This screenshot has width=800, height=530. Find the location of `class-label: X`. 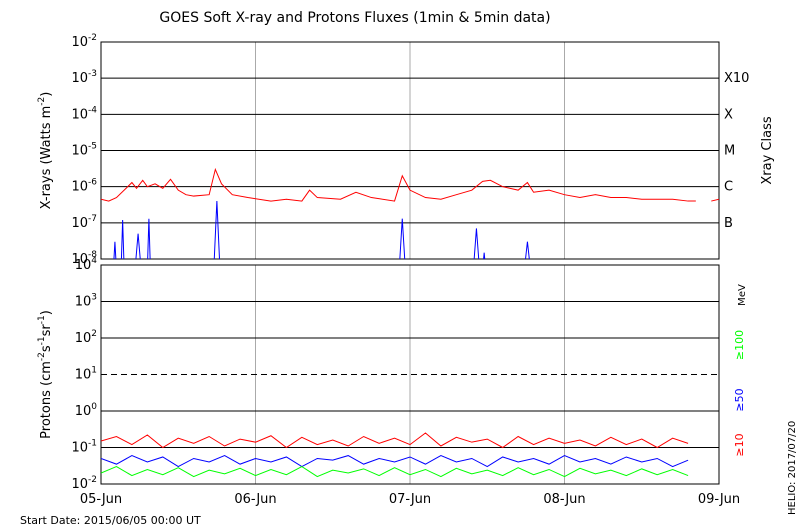

class-label: X is located at coordinates (728, 114).